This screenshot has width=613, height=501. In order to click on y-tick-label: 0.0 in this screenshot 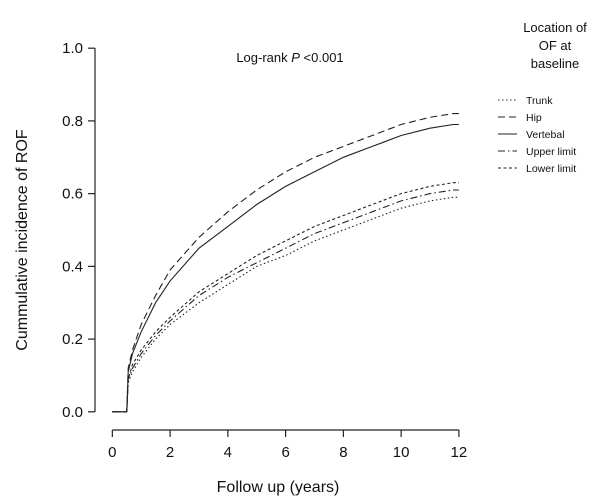, I will do `click(72, 412)`.